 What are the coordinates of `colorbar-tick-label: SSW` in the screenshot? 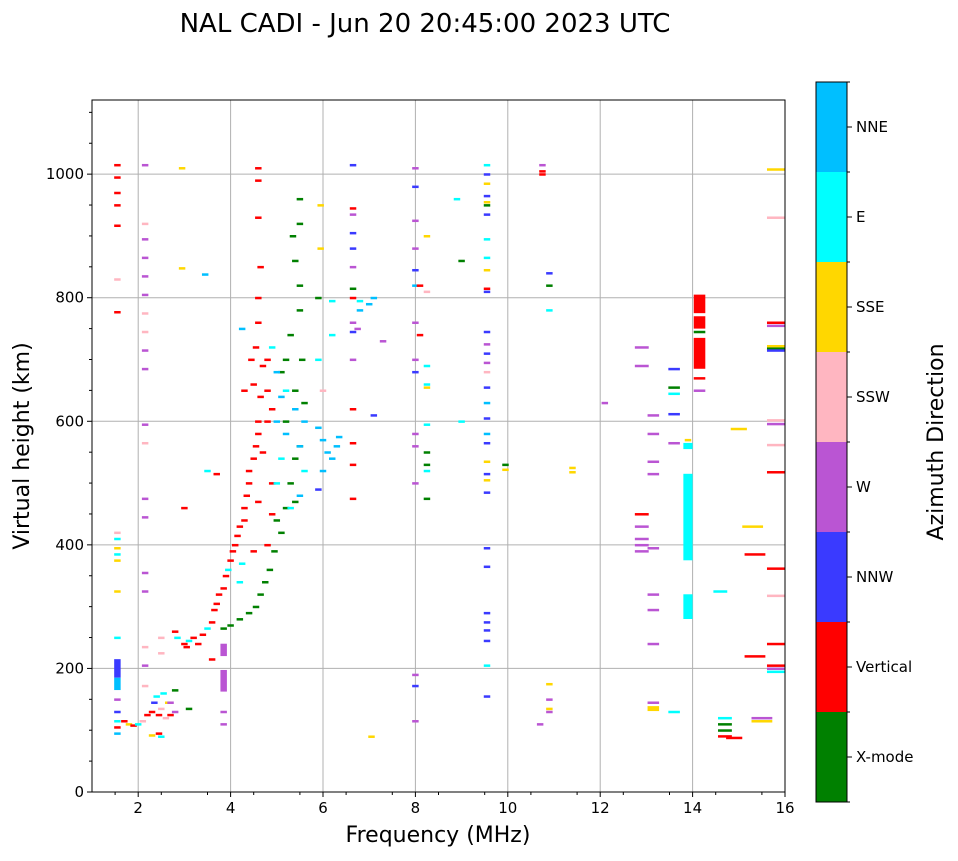 It's located at (873, 397).